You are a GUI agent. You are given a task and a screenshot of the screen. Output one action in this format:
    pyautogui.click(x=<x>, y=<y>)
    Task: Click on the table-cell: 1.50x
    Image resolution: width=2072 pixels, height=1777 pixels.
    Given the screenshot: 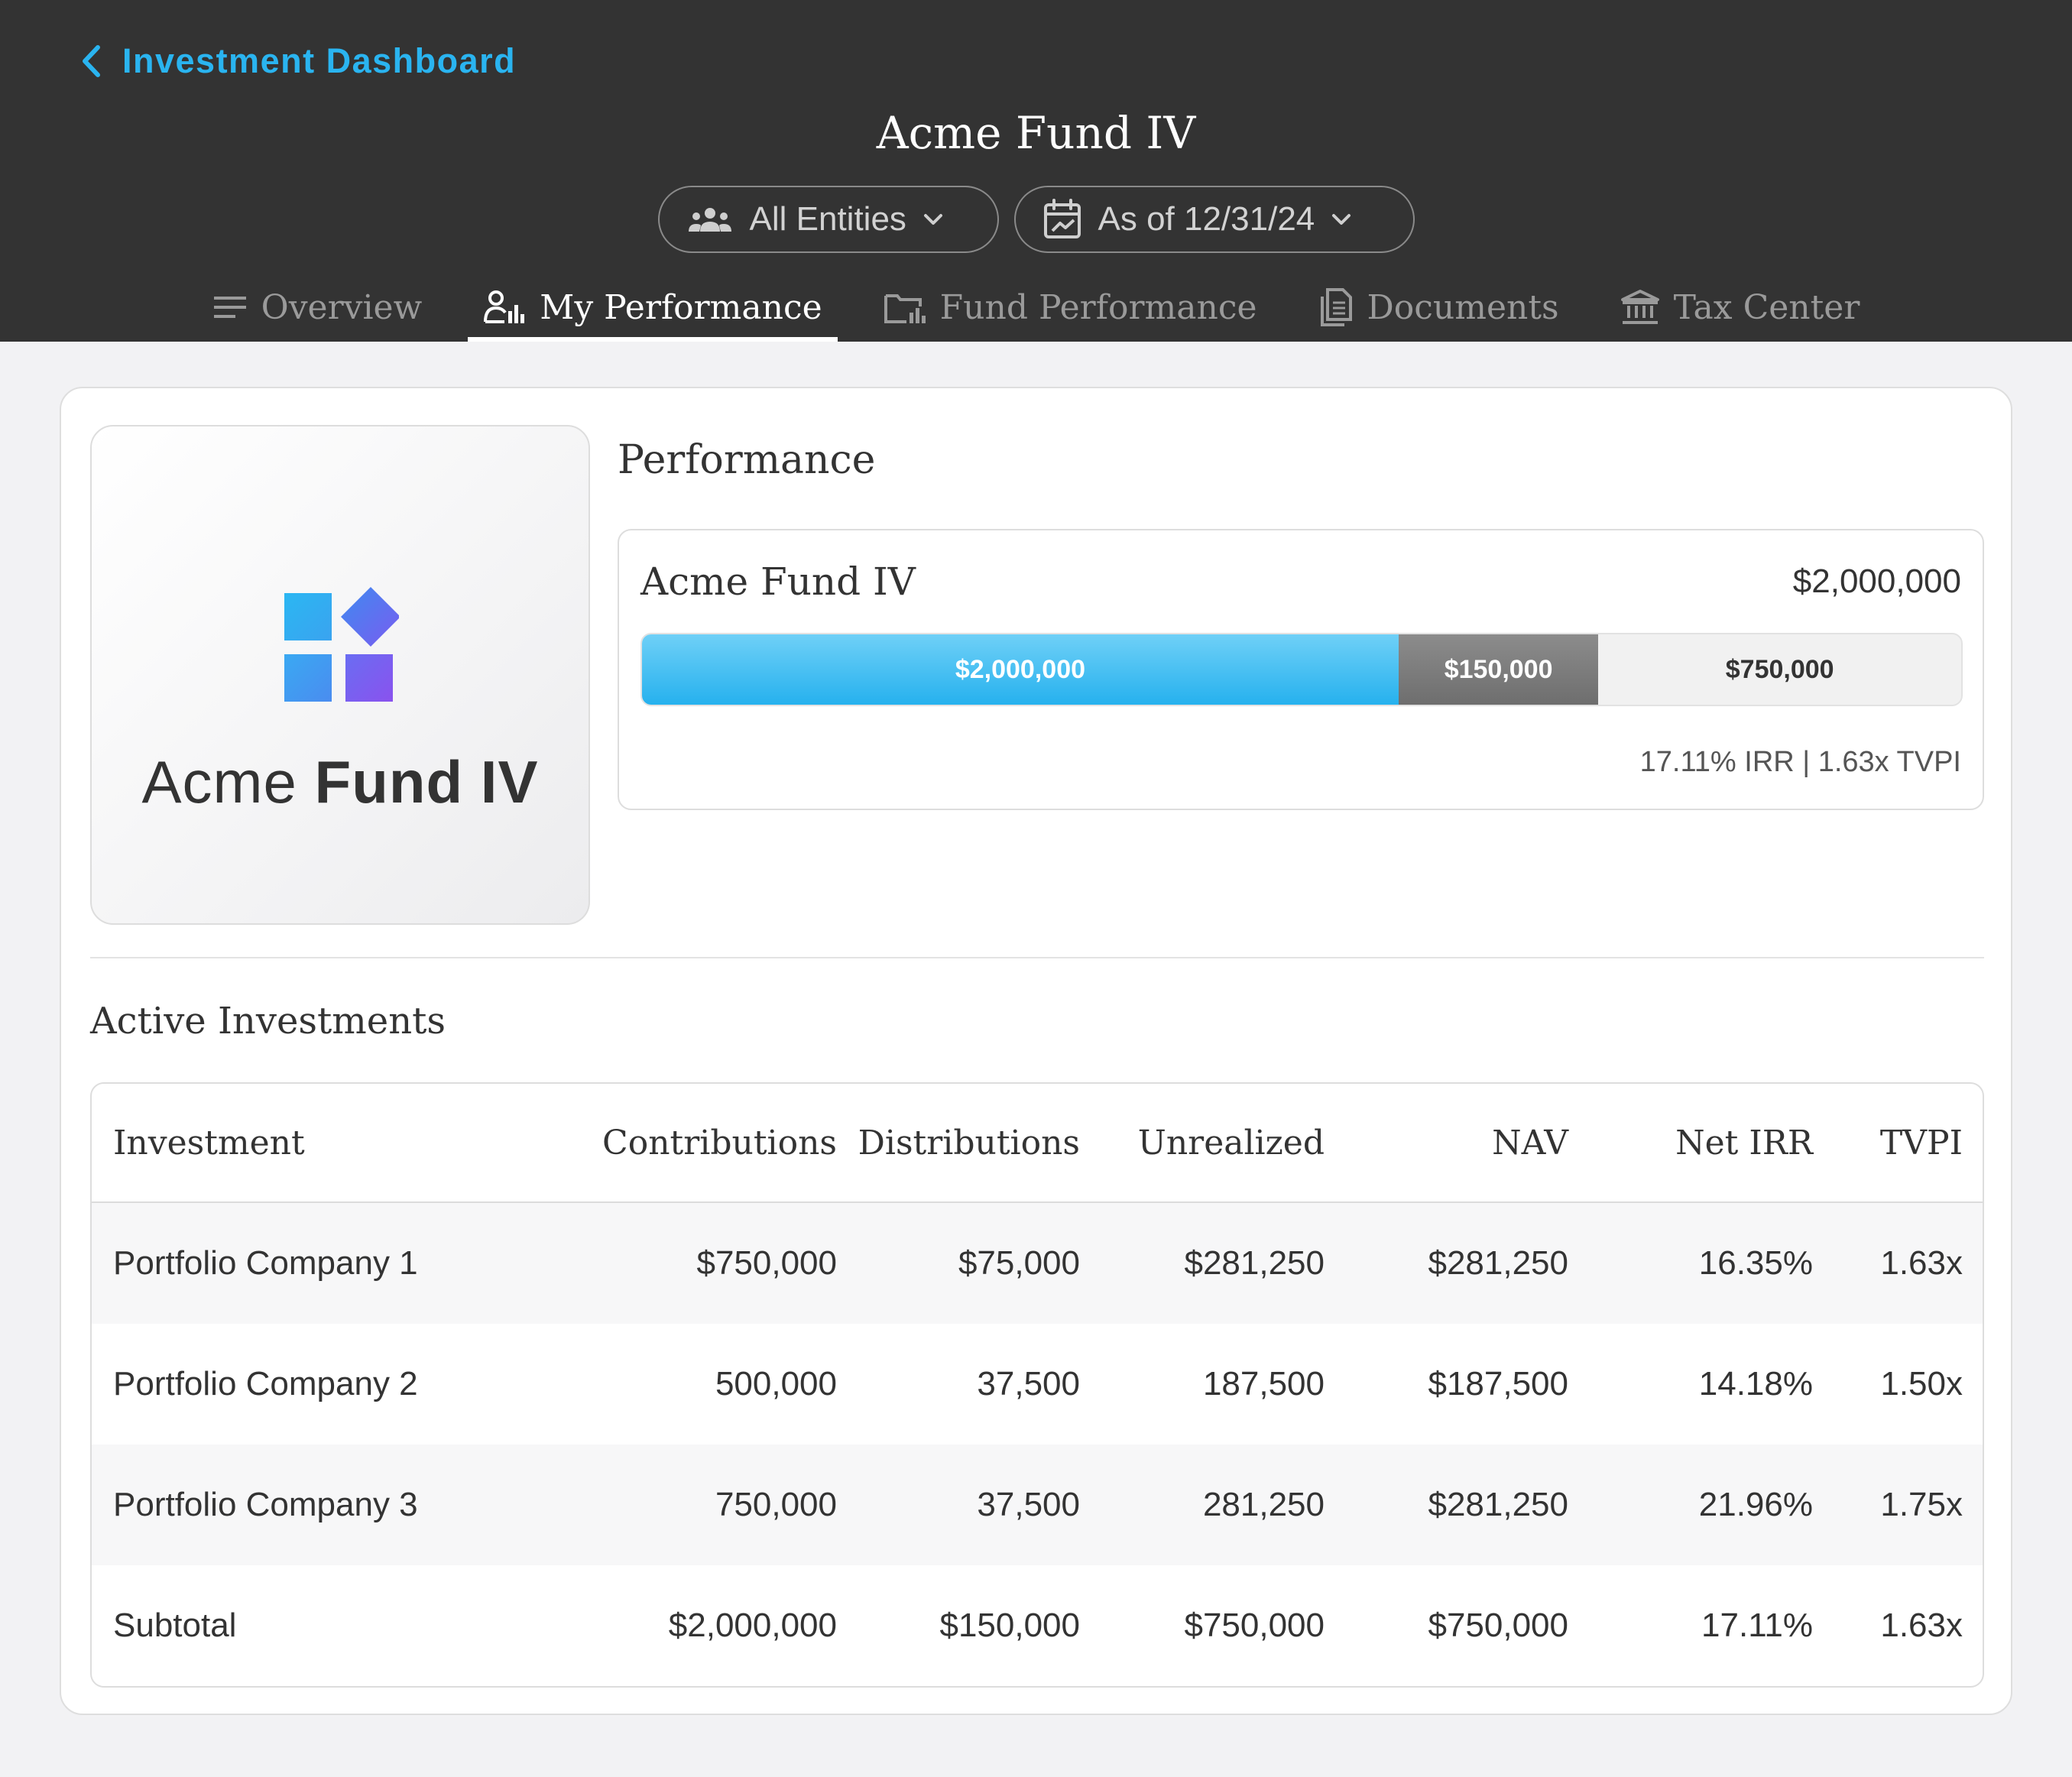 What is the action you would take?
    pyautogui.click(x=1921, y=1383)
    